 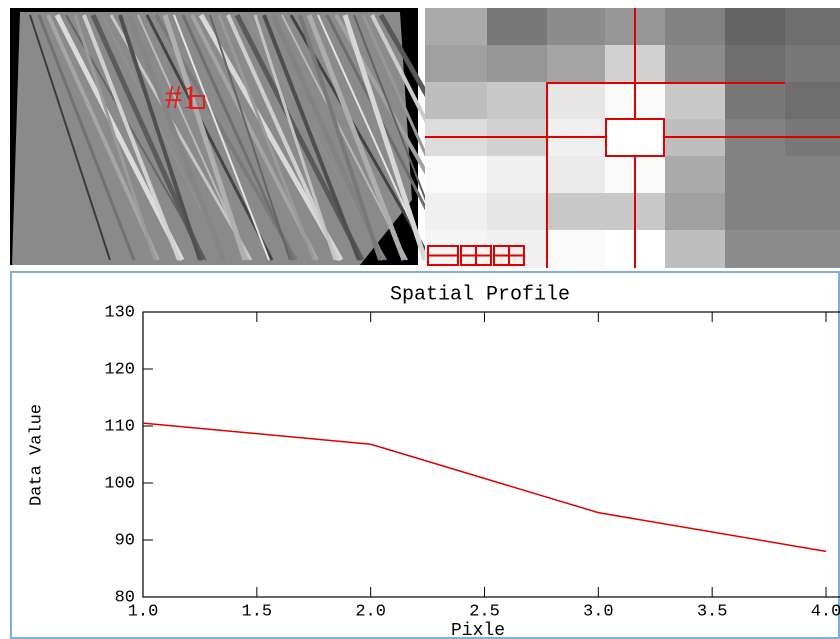 What do you see at coordinates (119, 483) in the screenshot?
I see `y-tick-label: 100` at bounding box center [119, 483].